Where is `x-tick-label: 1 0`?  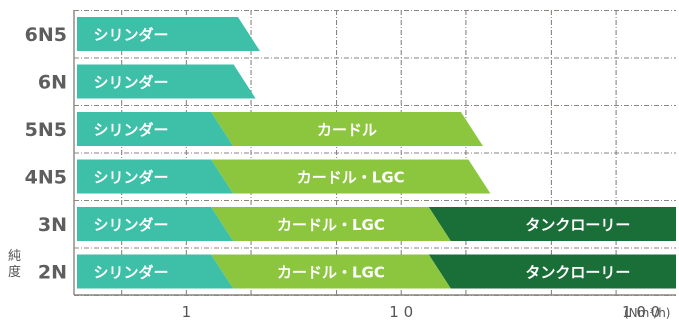
x-tick-label: 1 0 is located at coordinates (401, 312).